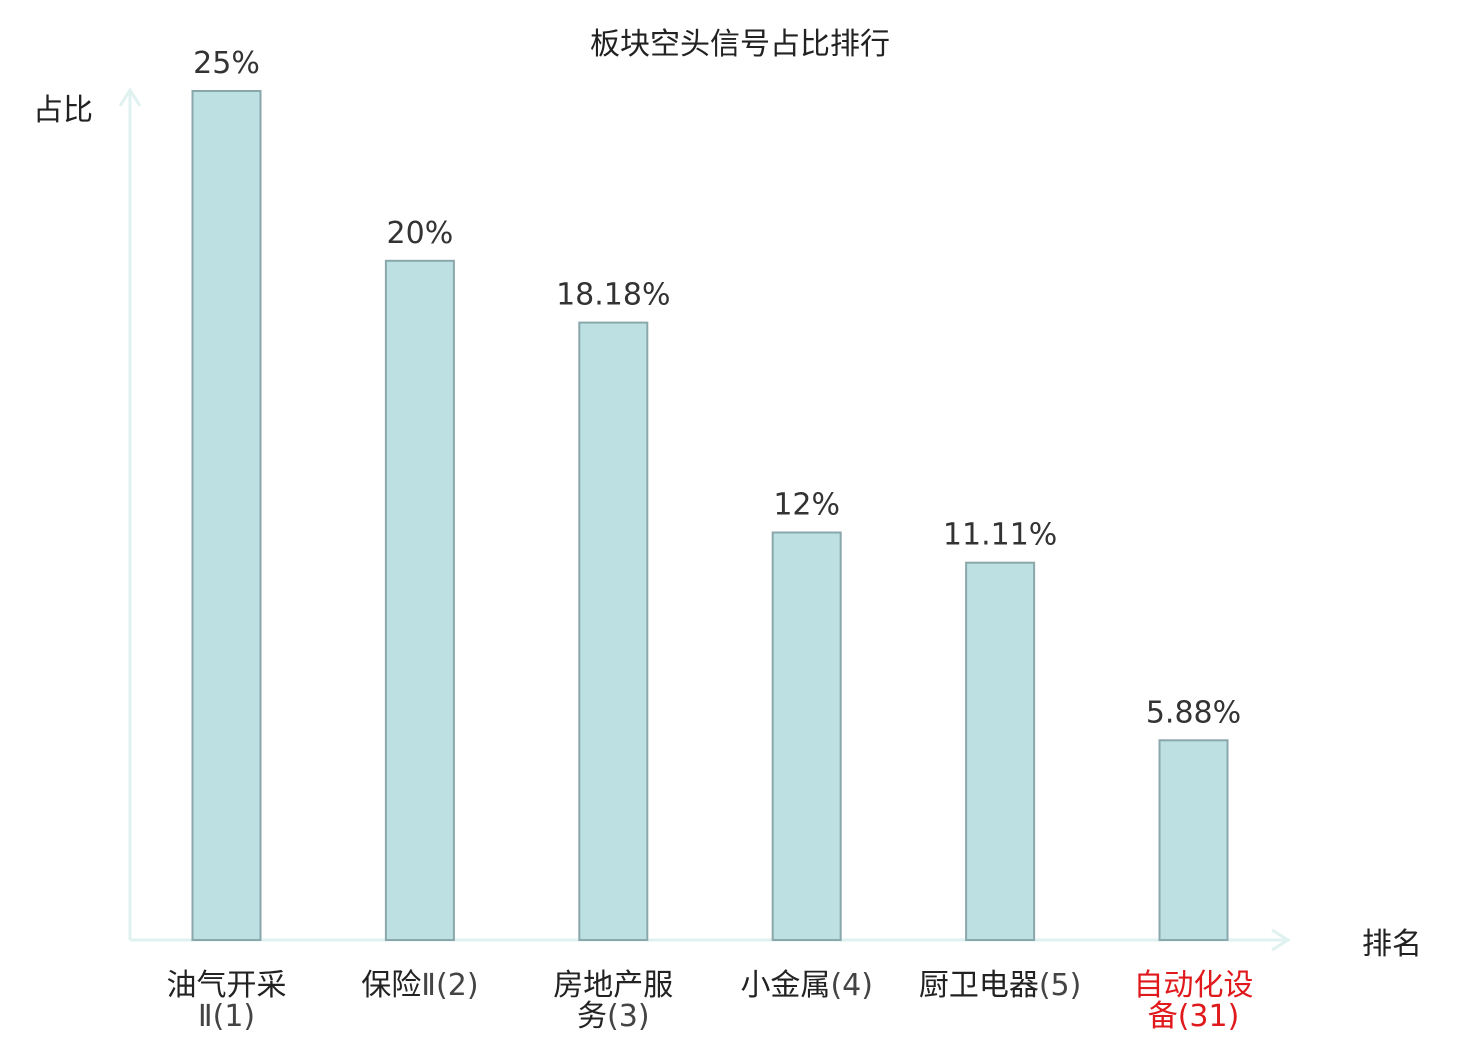  I want to click on data-label: 25%, so click(226, 63).